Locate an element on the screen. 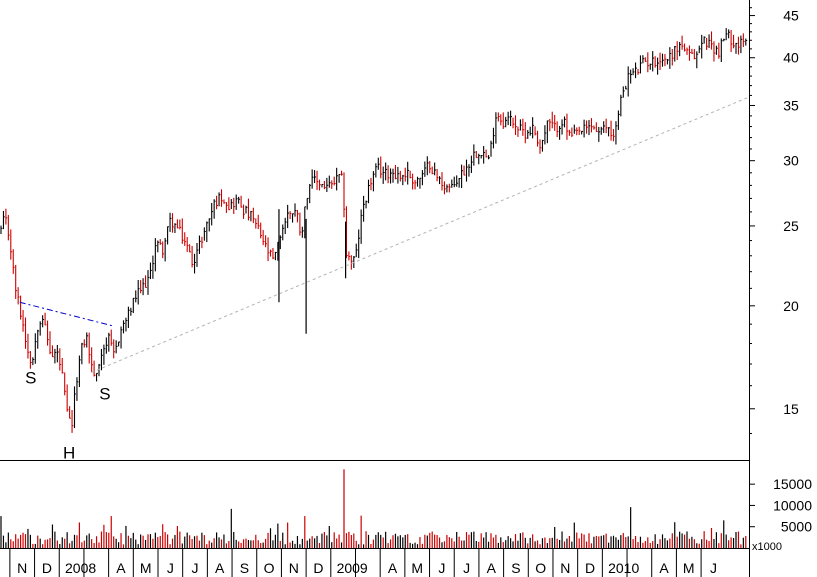  x-tick-label-d-1: D is located at coordinates (47, 568).